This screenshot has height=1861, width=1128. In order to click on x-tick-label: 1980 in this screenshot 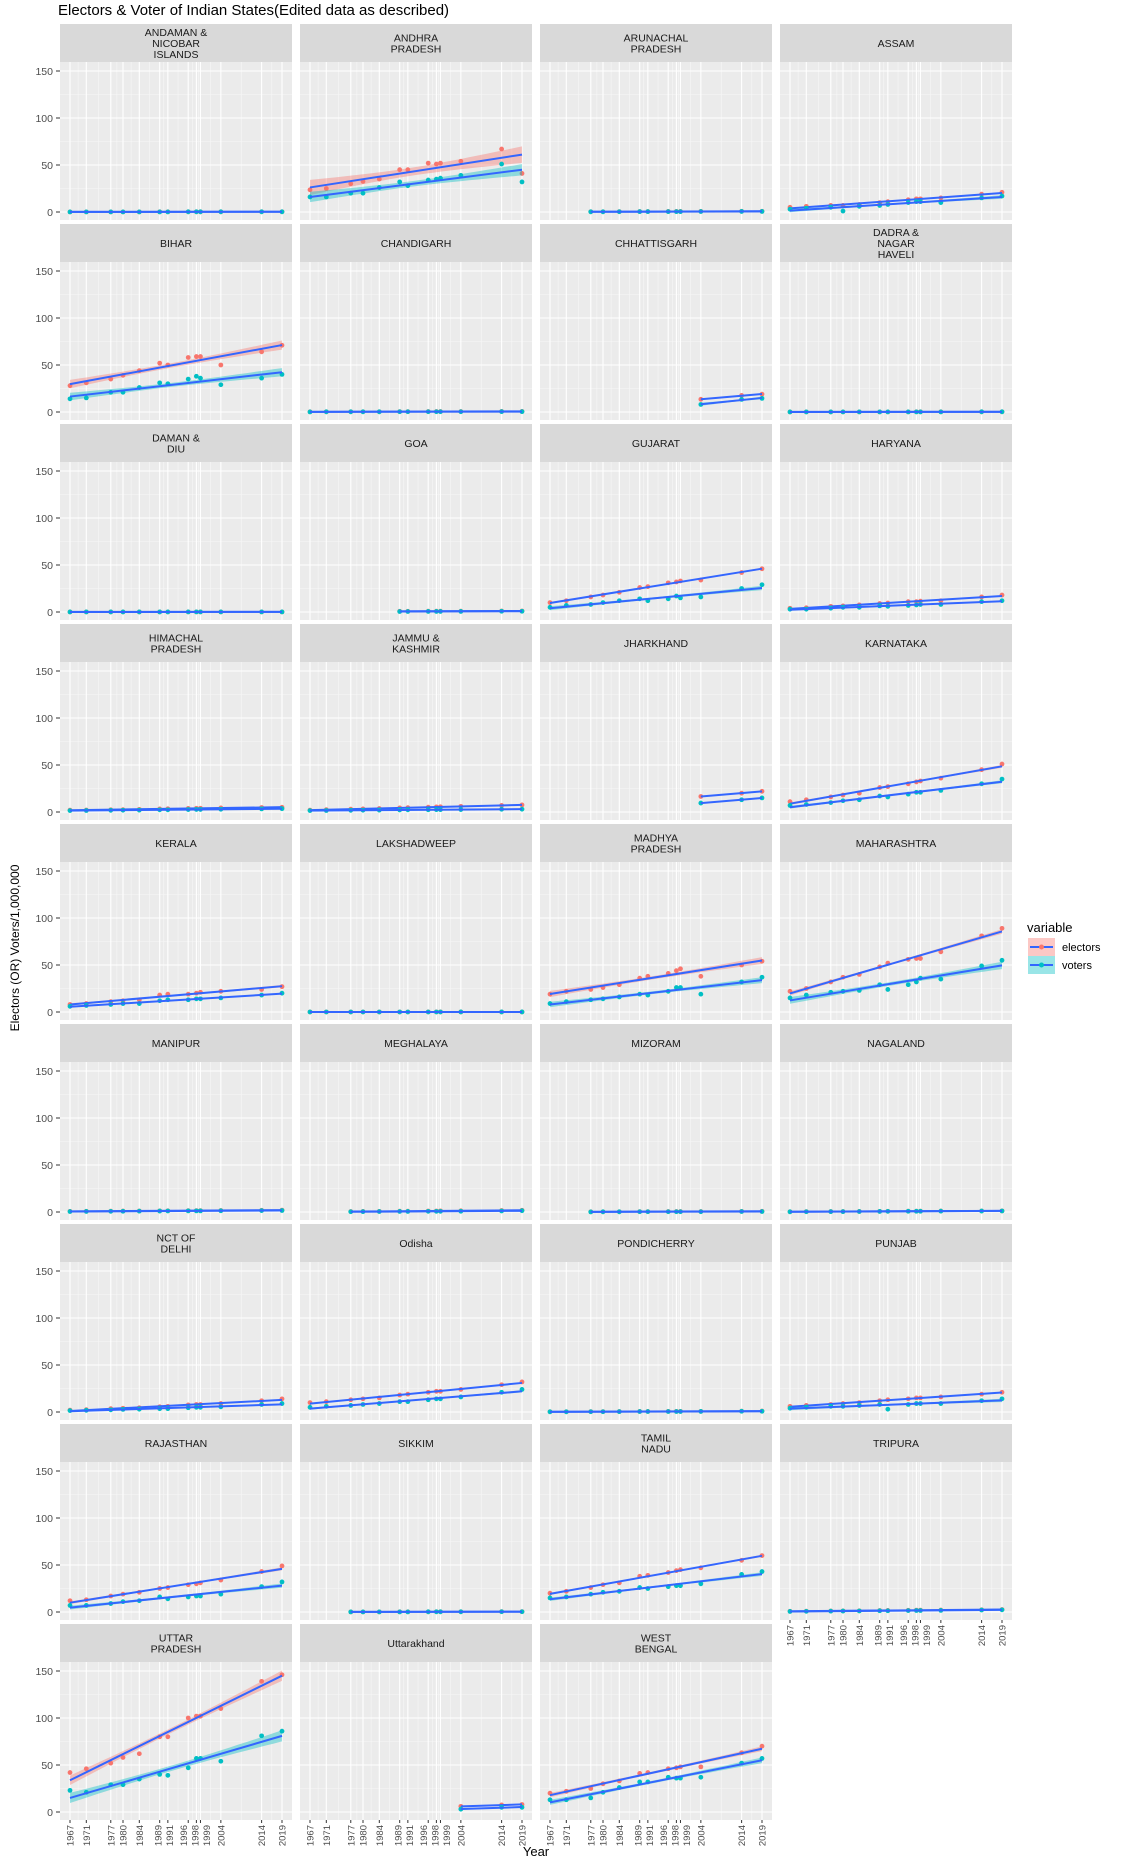, I will do `click(844, 1635)`.